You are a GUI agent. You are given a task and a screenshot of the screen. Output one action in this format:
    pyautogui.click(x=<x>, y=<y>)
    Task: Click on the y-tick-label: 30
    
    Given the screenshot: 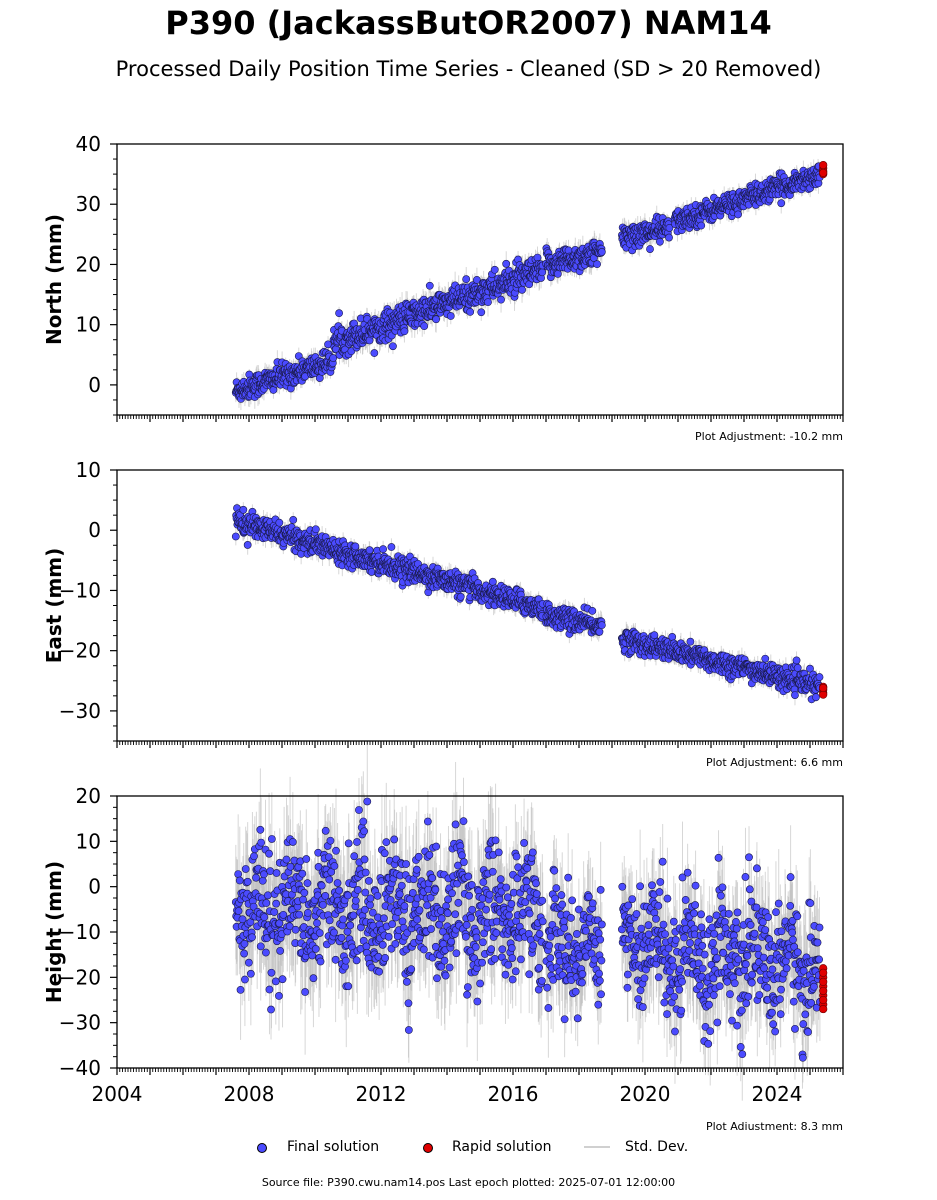 What is the action you would take?
    pyautogui.click(x=88, y=204)
    